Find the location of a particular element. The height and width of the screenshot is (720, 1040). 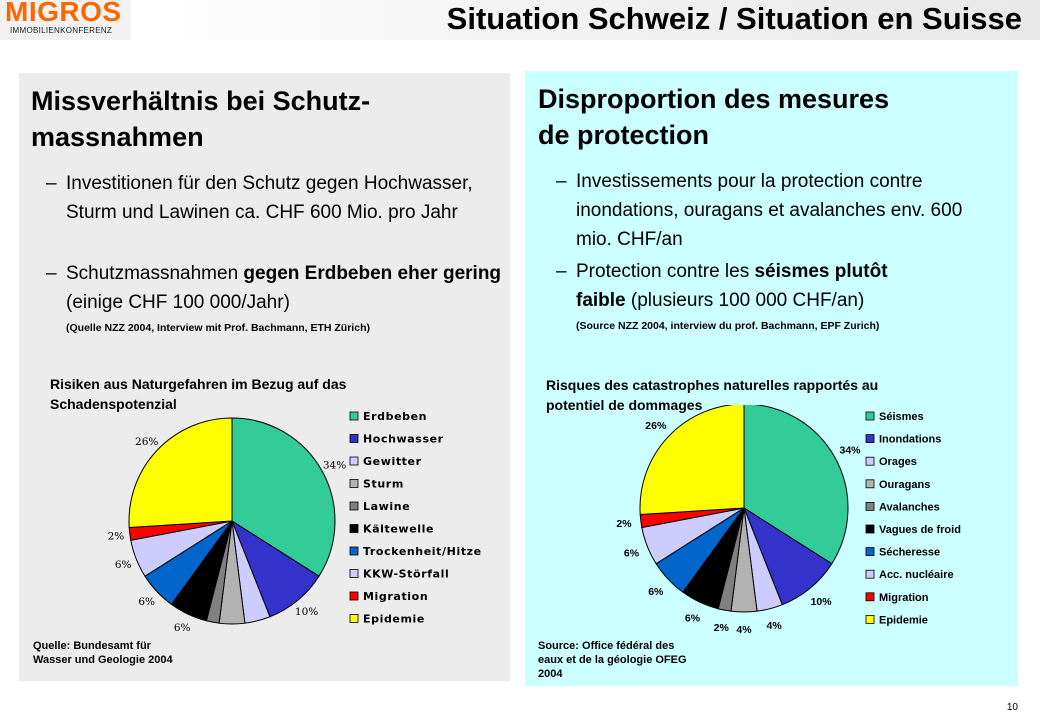

legend-swatch-acc-nucleaire is located at coordinates (870, 574).